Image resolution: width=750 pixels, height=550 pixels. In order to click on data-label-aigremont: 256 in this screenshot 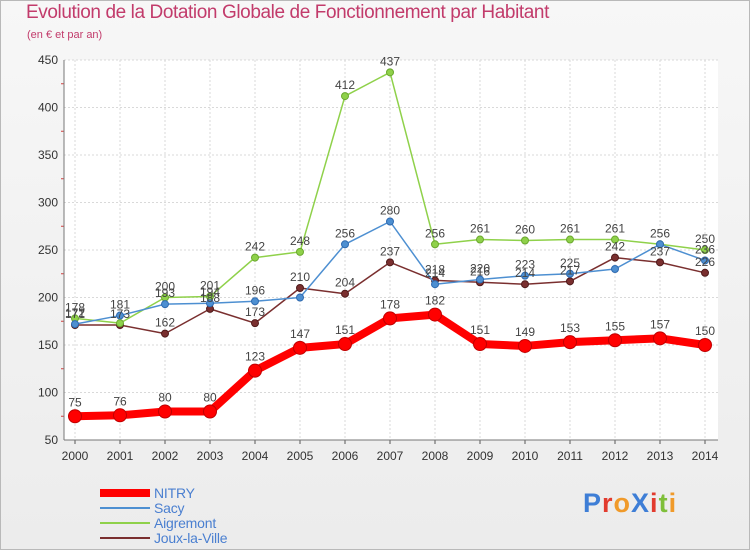, I will do `click(435, 233)`.